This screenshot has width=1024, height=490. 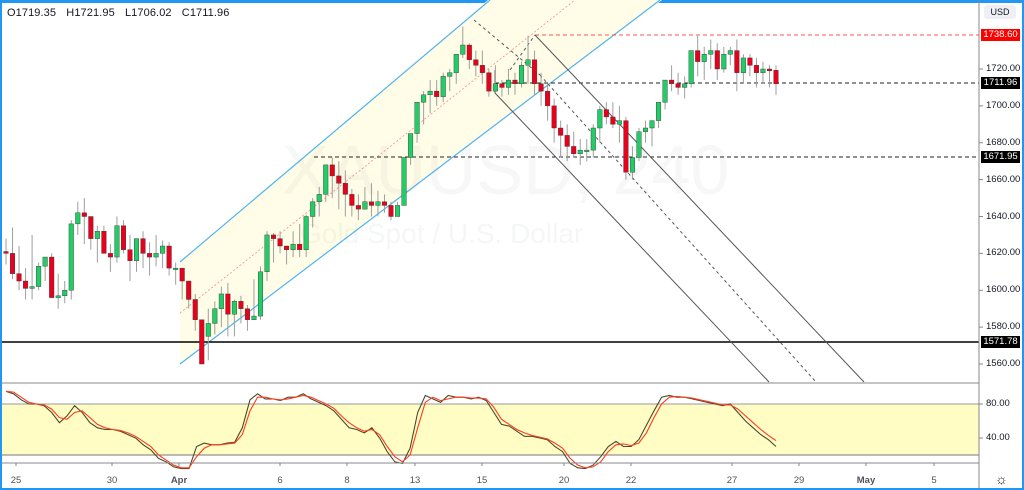 I want to click on time-tick-label: 6, so click(x=280, y=480).